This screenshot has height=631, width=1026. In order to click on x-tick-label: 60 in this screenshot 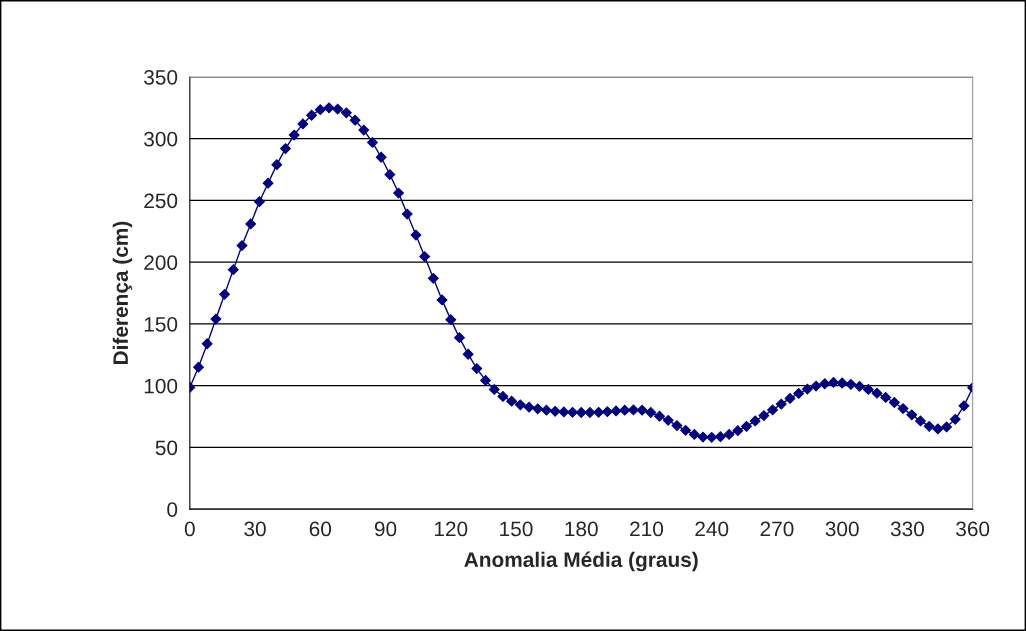, I will do `click(320, 529)`.